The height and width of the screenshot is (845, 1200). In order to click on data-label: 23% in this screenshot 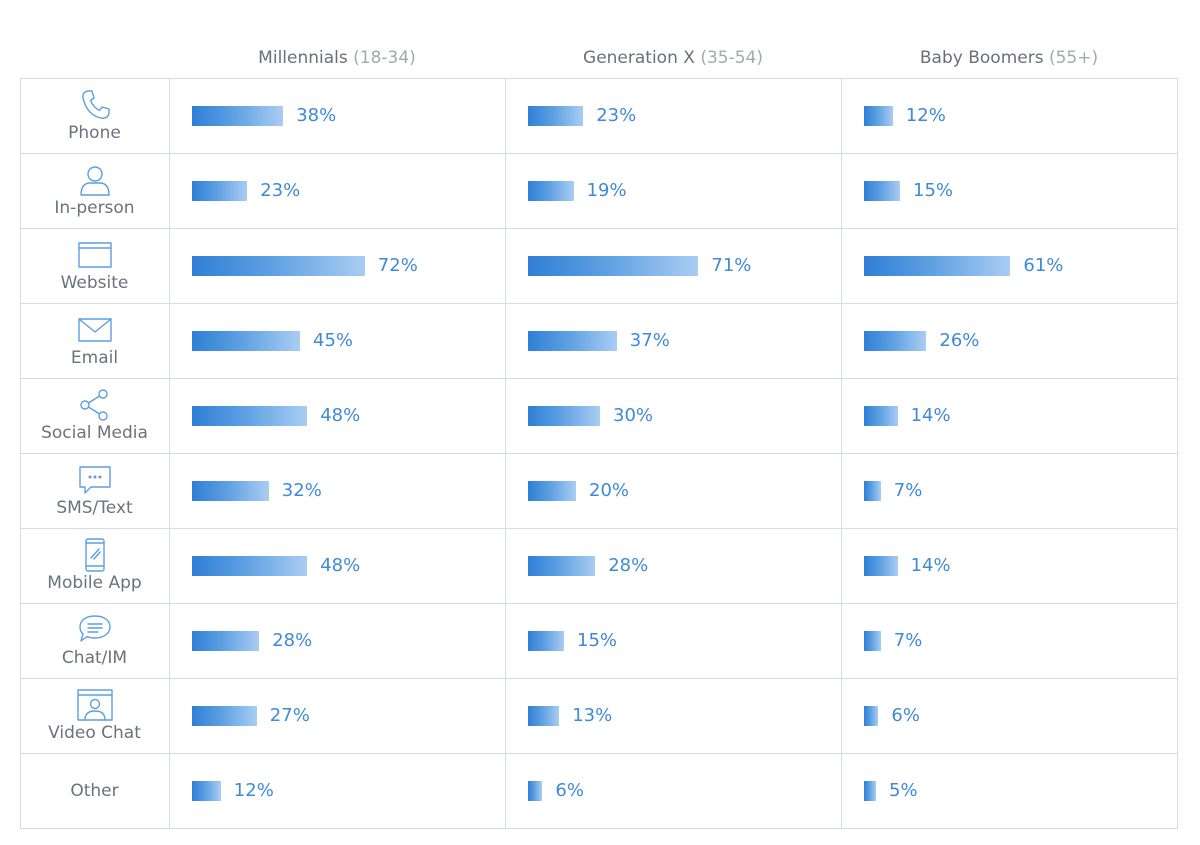, I will do `click(280, 190)`.